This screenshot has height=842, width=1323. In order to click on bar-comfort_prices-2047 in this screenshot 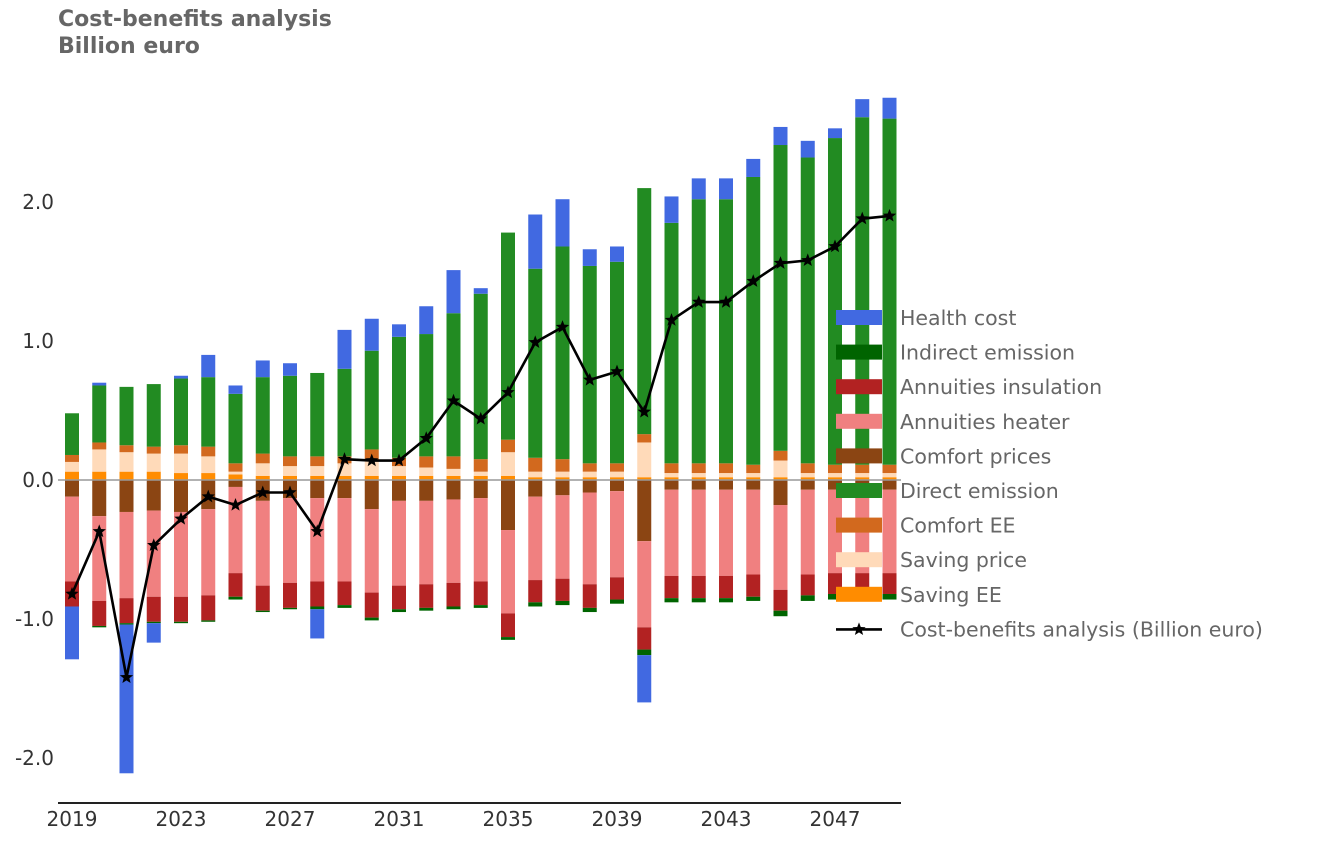, I will do `click(835, 485)`.